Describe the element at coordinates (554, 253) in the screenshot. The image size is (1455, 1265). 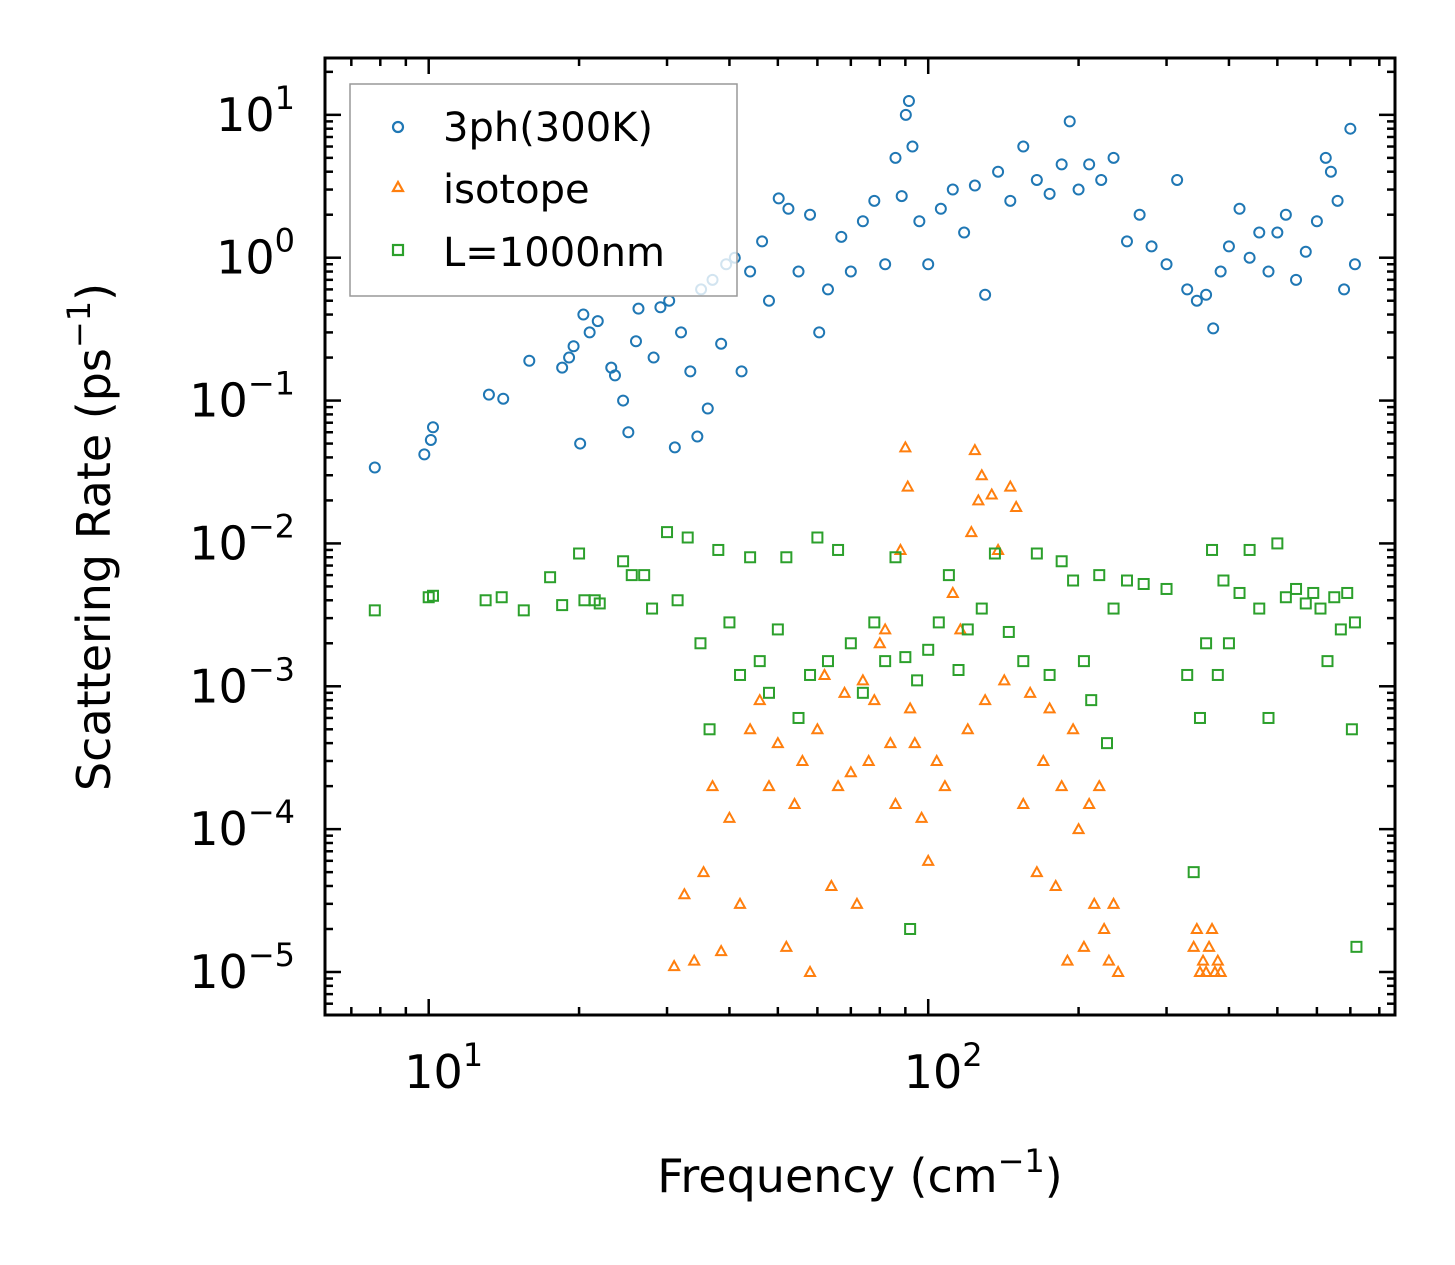
I see `legend-label-L1000nm: L=1000nm` at that location.